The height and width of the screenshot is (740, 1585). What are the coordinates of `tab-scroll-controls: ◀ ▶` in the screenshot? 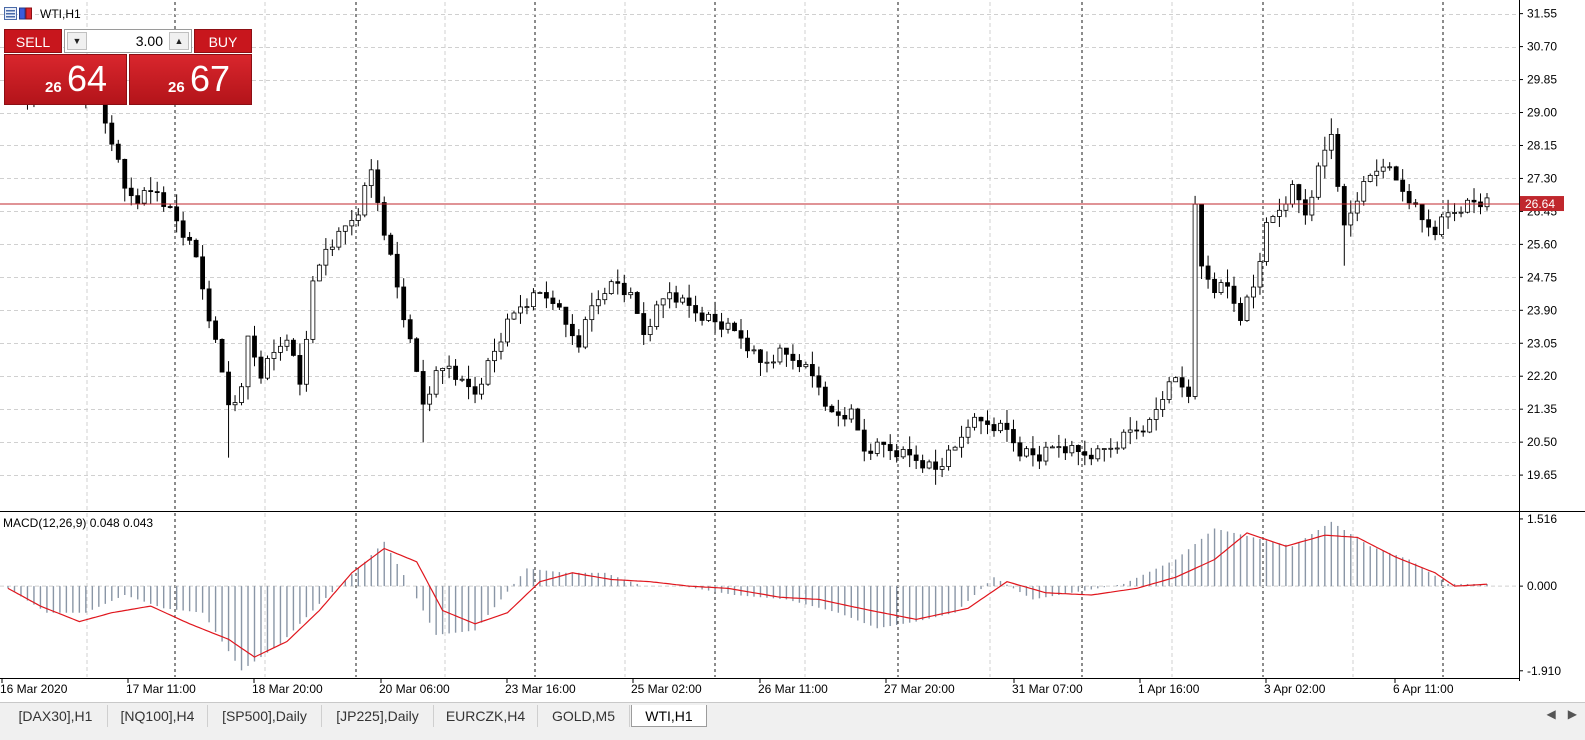 It's located at (1556, 714).